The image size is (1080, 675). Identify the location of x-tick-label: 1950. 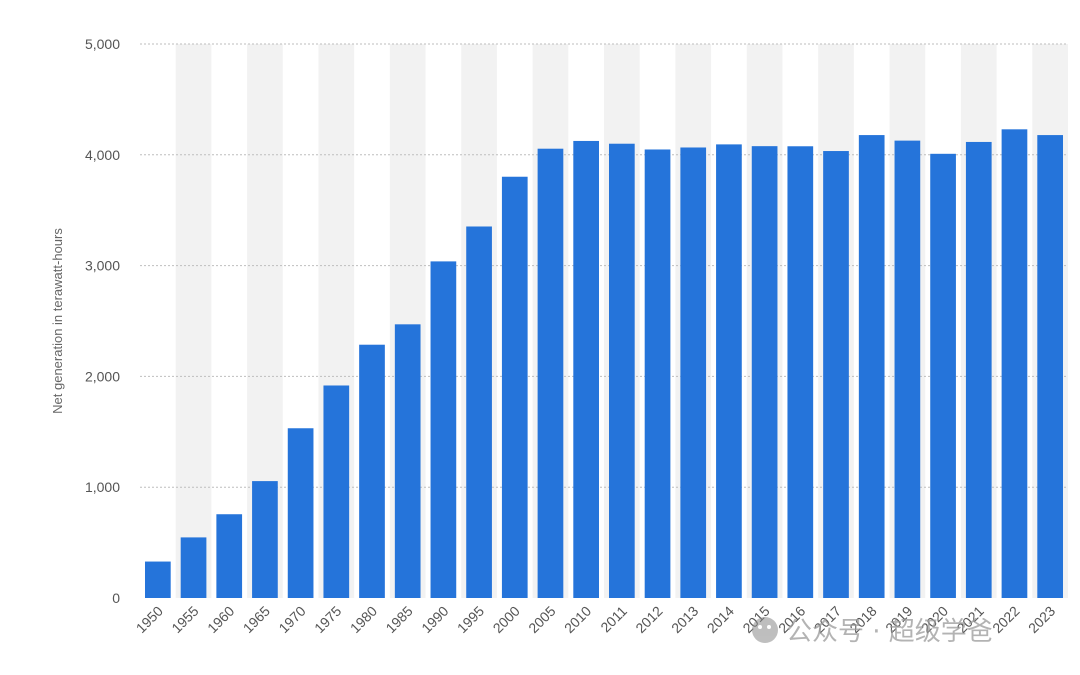
(149, 619).